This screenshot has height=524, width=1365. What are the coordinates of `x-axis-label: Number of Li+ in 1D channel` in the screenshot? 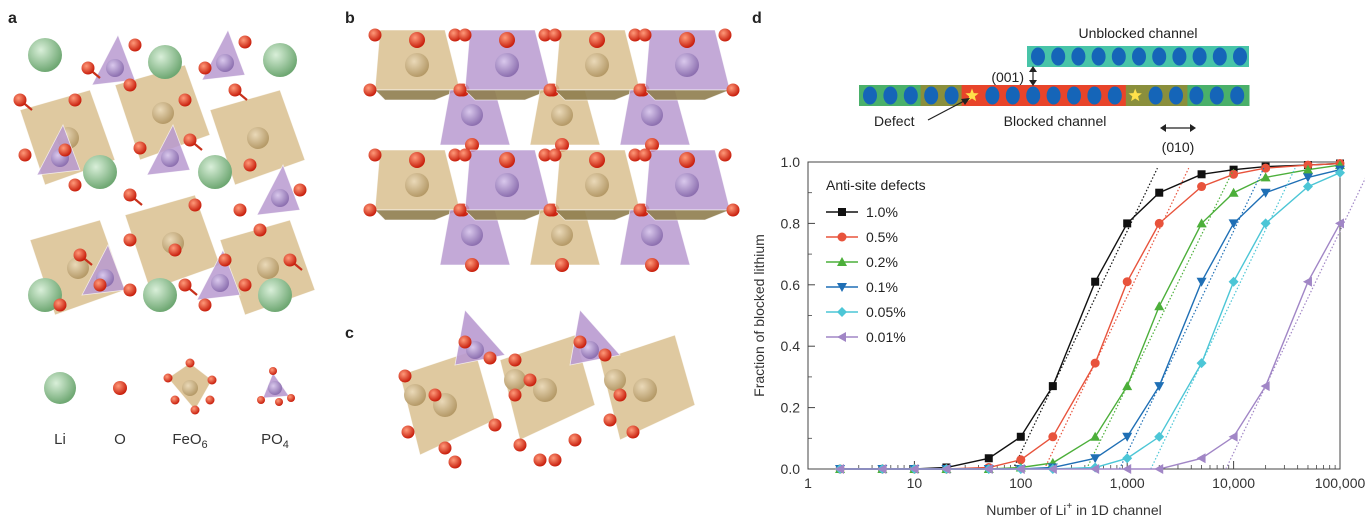 It's located at (1074, 509).